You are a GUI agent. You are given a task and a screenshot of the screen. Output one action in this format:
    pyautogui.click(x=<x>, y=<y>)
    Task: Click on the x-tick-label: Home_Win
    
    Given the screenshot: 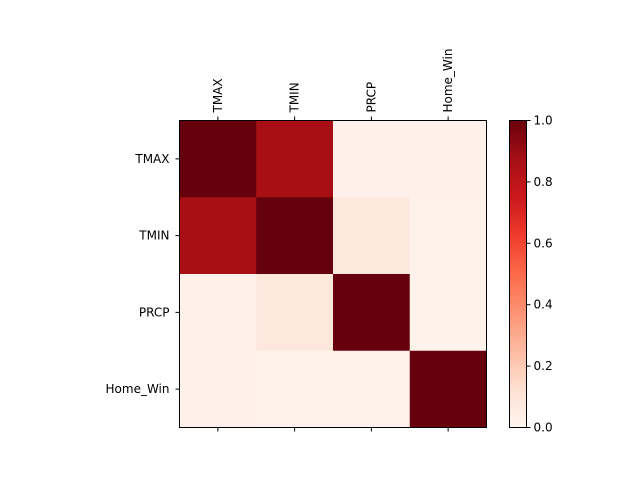 What is the action you would take?
    pyautogui.click(x=448, y=81)
    